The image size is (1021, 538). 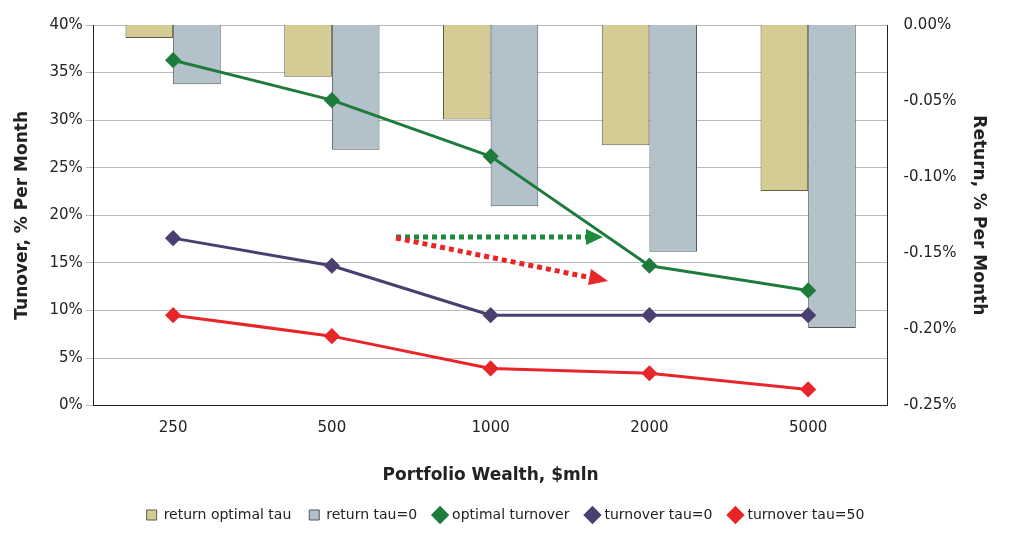 What do you see at coordinates (649, 427) in the screenshot?
I see `x-tick-label: 2000` at bounding box center [649, 427].